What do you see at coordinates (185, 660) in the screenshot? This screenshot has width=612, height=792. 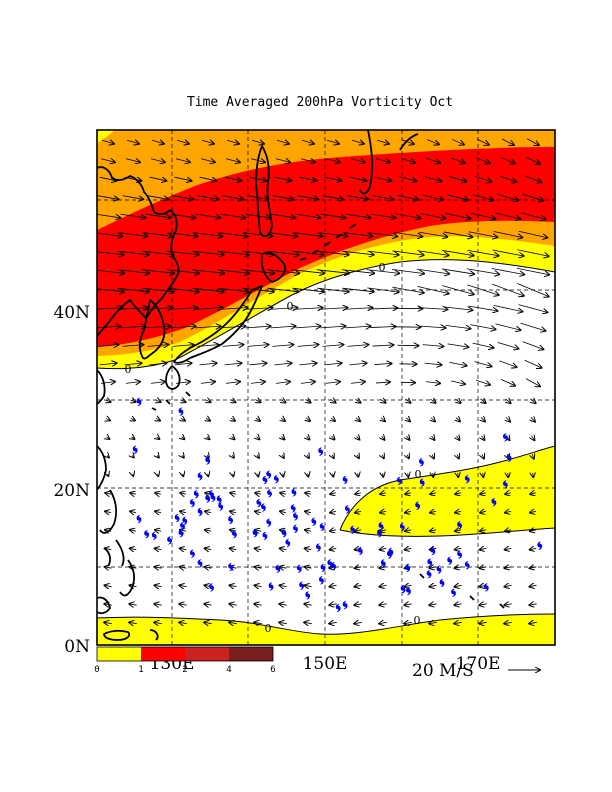 I see `colorbar: 0 1 2 4 6` at bounding box center [185, 660].